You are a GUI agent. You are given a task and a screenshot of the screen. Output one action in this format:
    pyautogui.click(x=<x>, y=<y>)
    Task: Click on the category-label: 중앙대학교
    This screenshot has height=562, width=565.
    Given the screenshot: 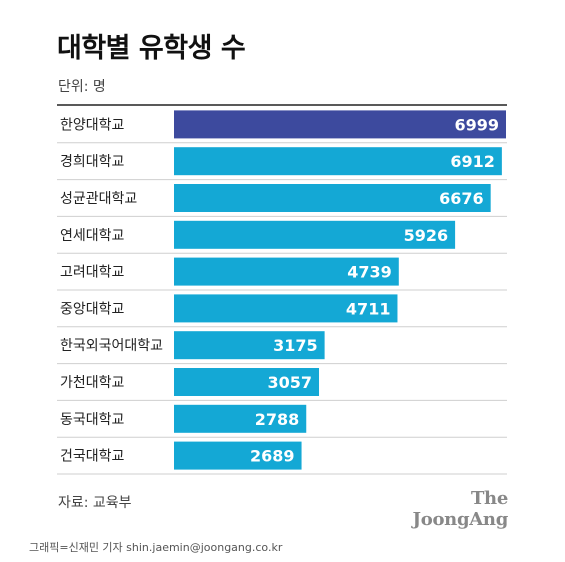 What is the action you would take?
    pyautogui.click(x=92, y=309)
    